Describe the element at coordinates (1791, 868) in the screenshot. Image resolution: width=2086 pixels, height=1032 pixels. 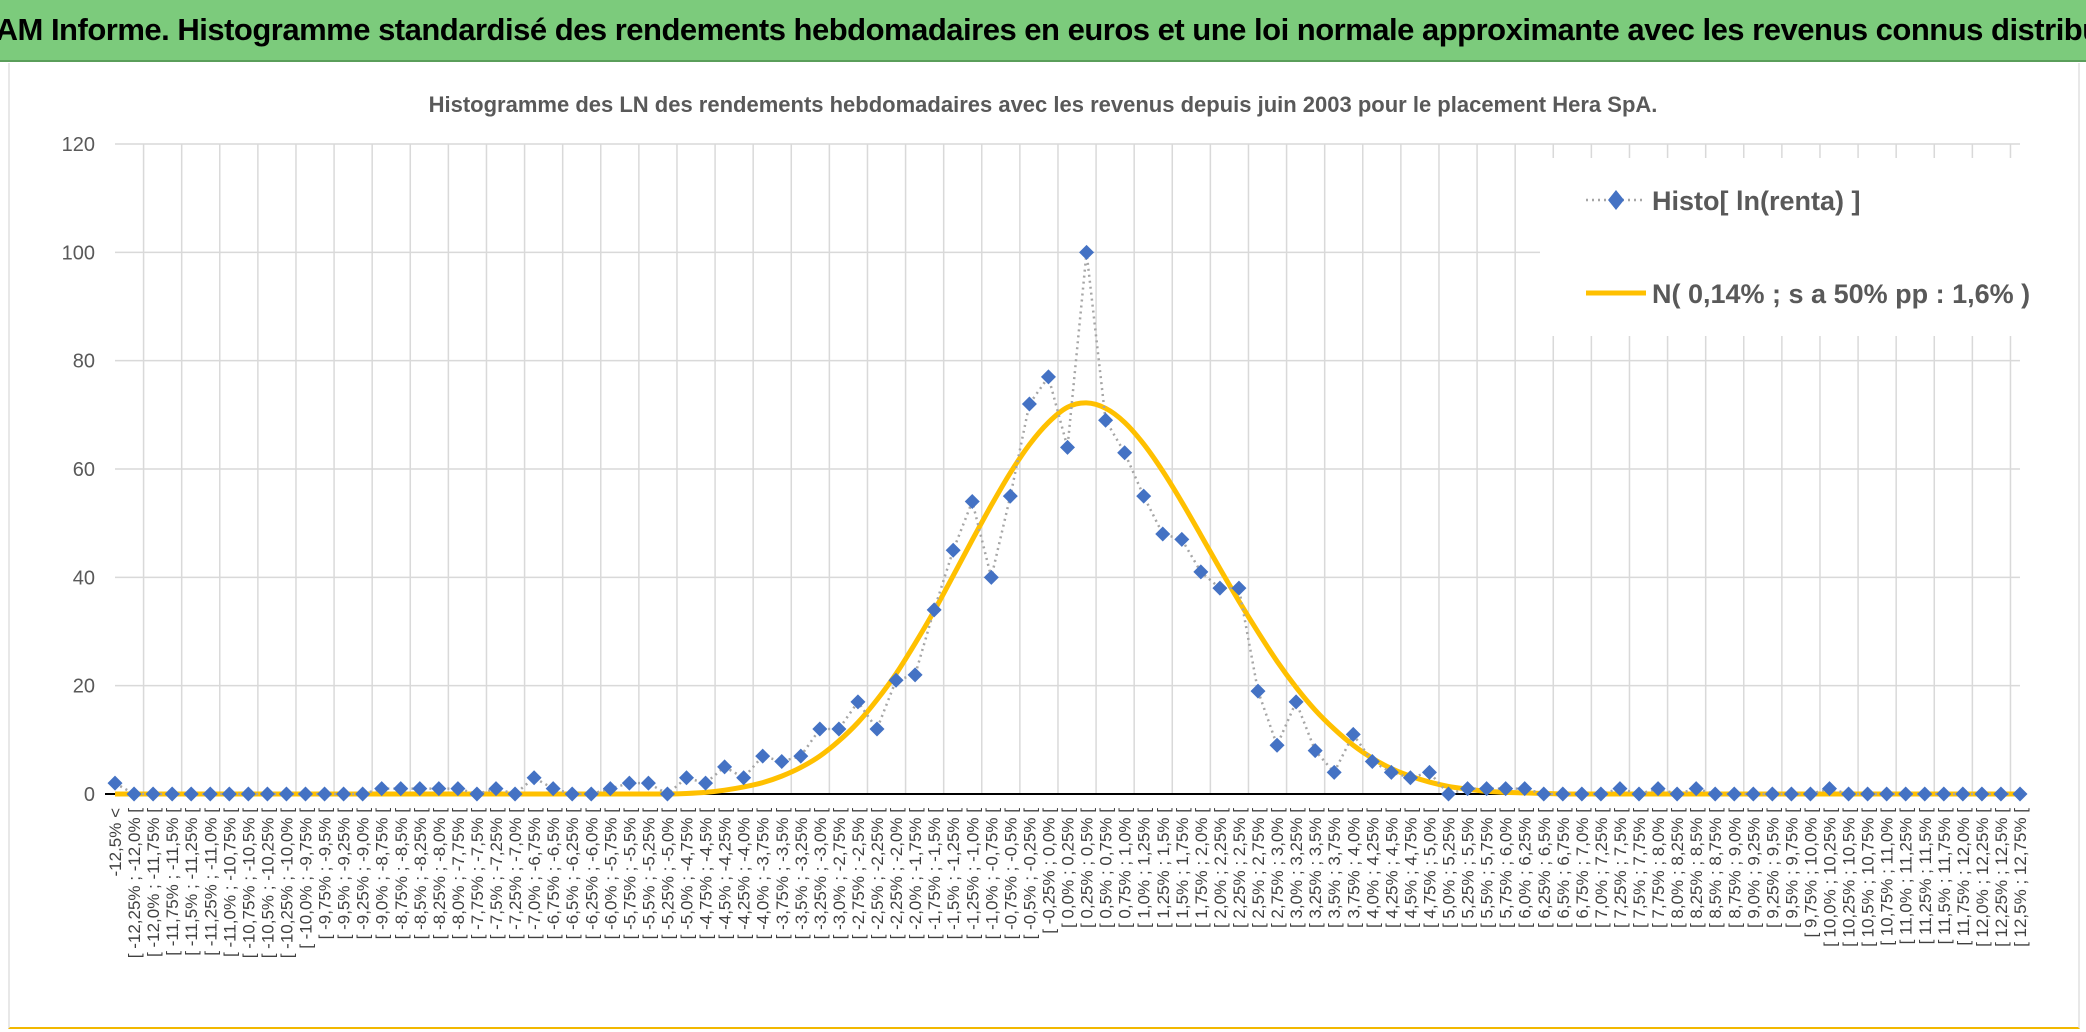
I see `x-tick-label: [ 9,5% ; 9,75% [` at that location.